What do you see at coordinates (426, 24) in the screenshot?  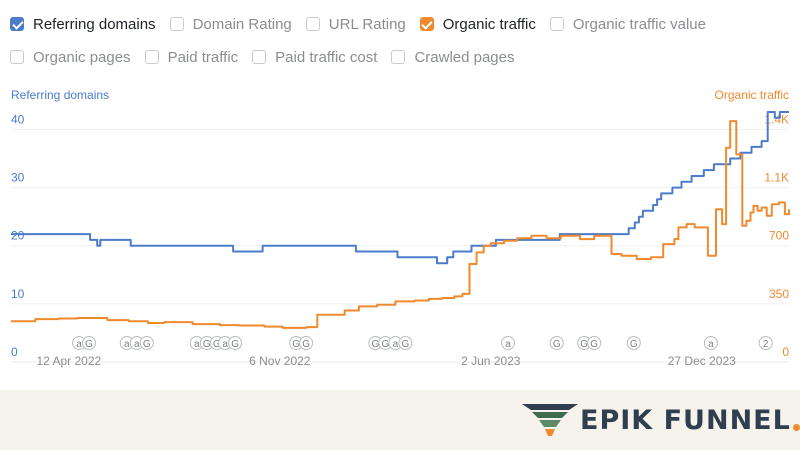 I see `checkbox-organic-traffic` at bounding box center [426, 24].